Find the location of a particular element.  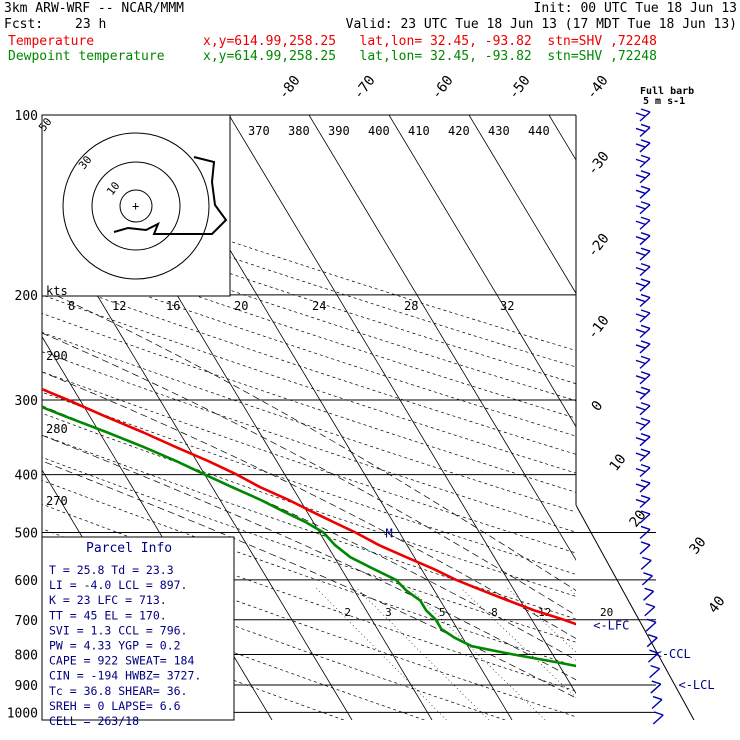

isotherm-label: 40 is located at coordinates (717, 604).